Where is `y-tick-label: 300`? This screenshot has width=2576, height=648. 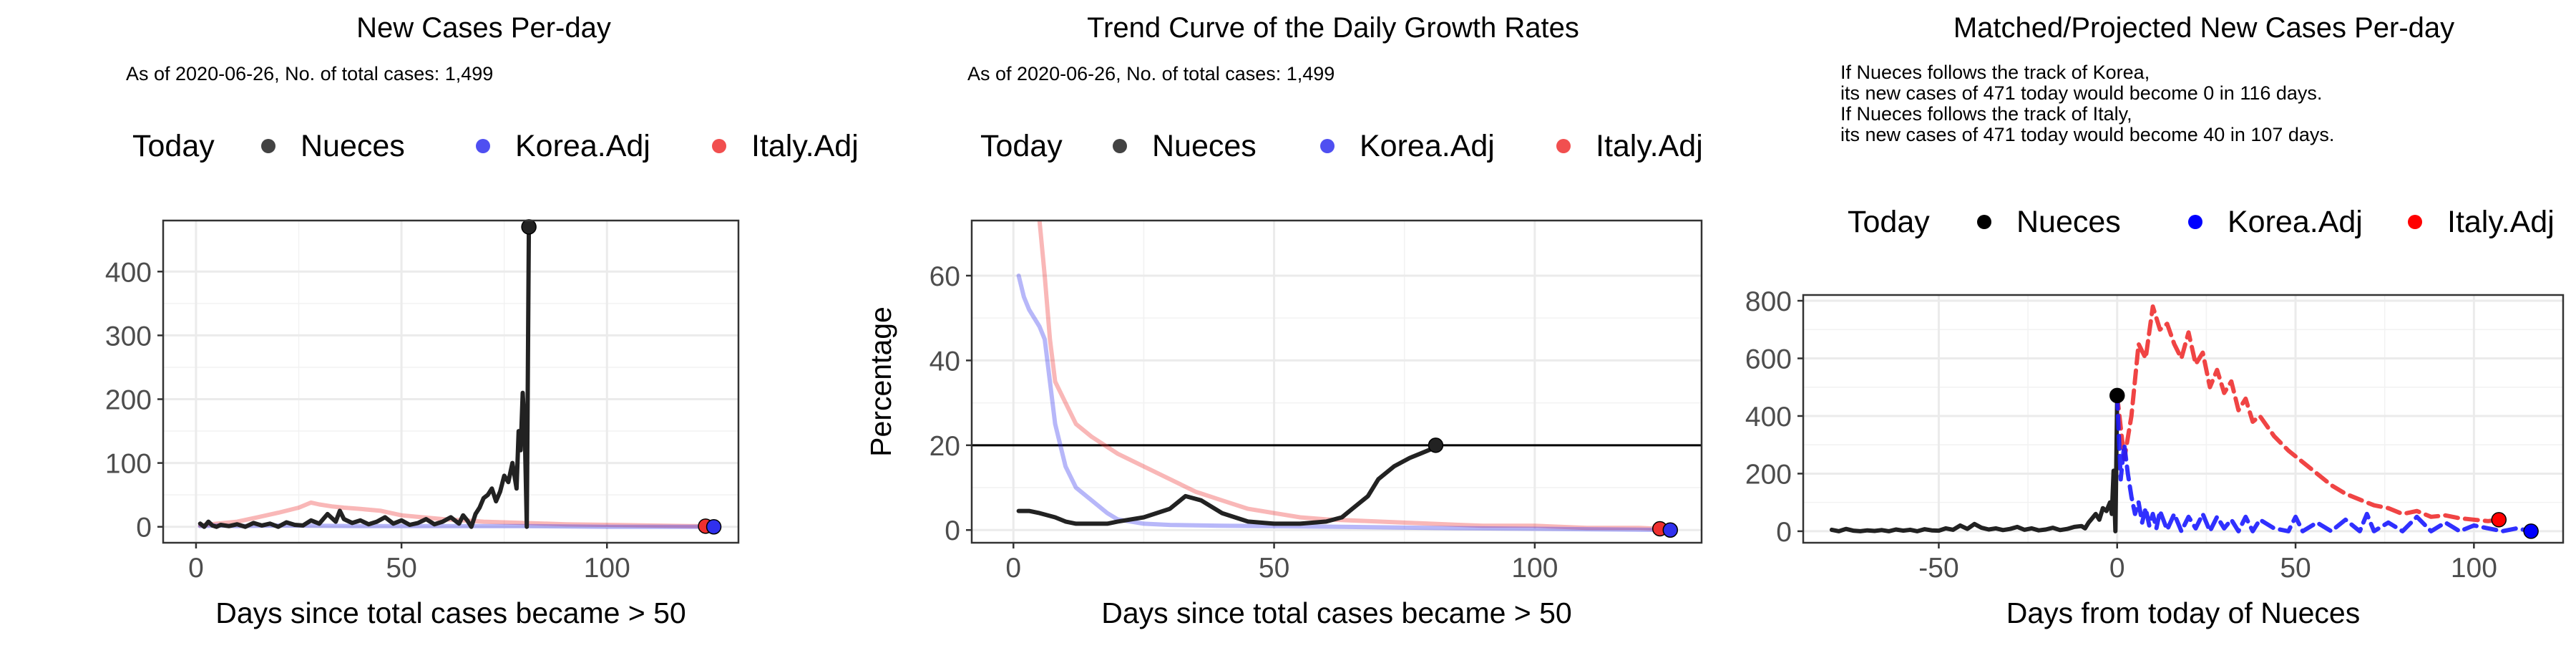 y-tick-label: 300 is located at coordinates (128, 337).